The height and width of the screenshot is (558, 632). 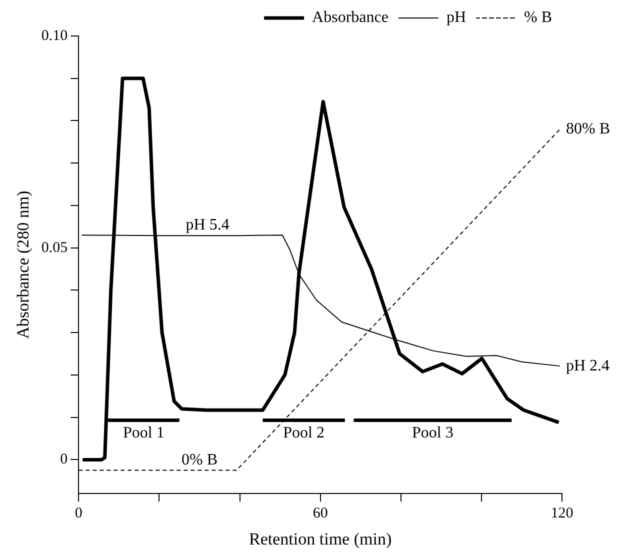 What do you see at coordinates (23, 264) in the screenshot?
I see `y-axis-title: Absorbance (280 nm)` at bounding box center [23, 264].